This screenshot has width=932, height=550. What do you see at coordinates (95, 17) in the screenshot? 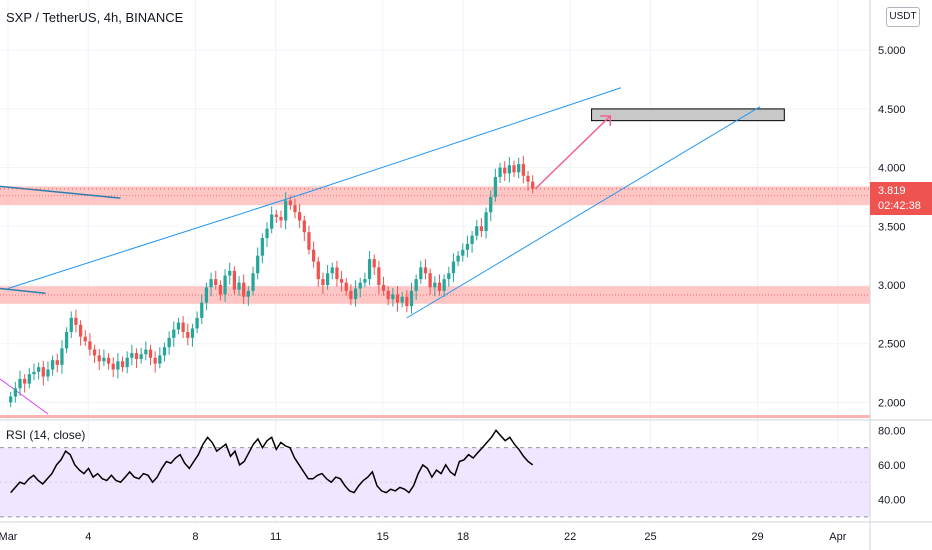
I see `chart-title: SXP / TetherUS, 4h, BINANCE` at bounding box center [95, 17].